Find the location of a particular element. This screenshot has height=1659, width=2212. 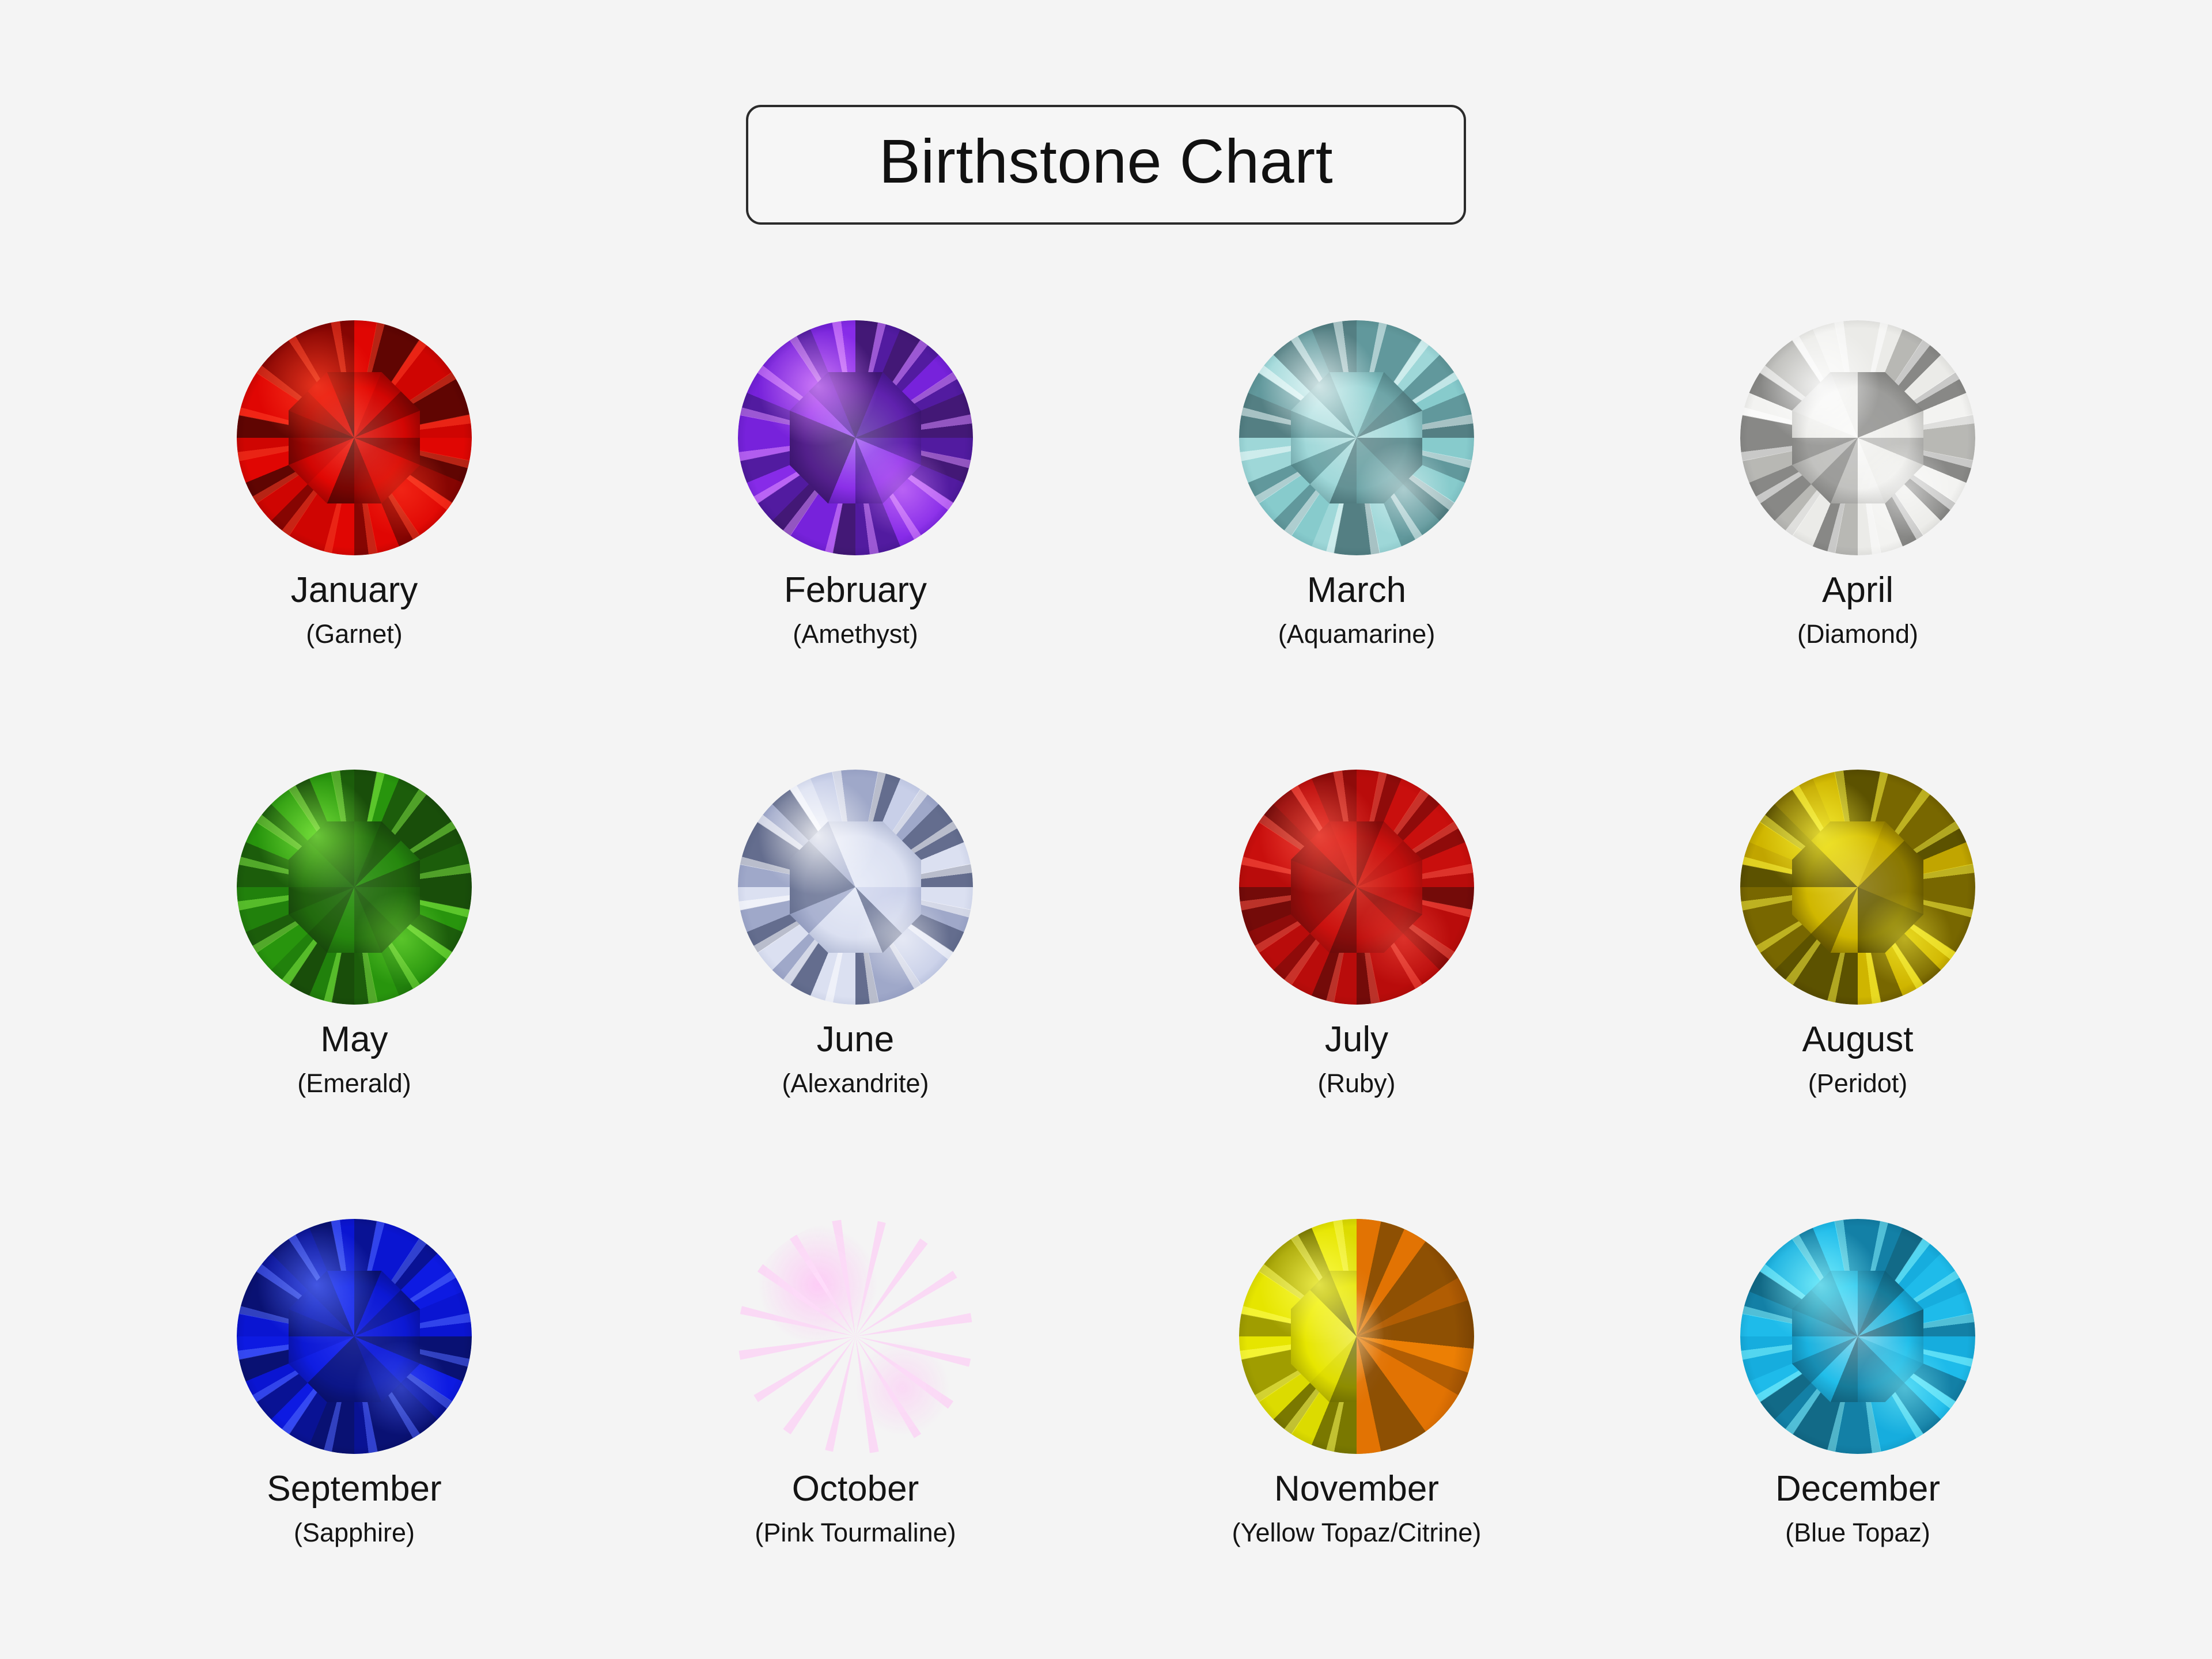

title-box: Birthstone Chart is located at coordinates (1106, 165).